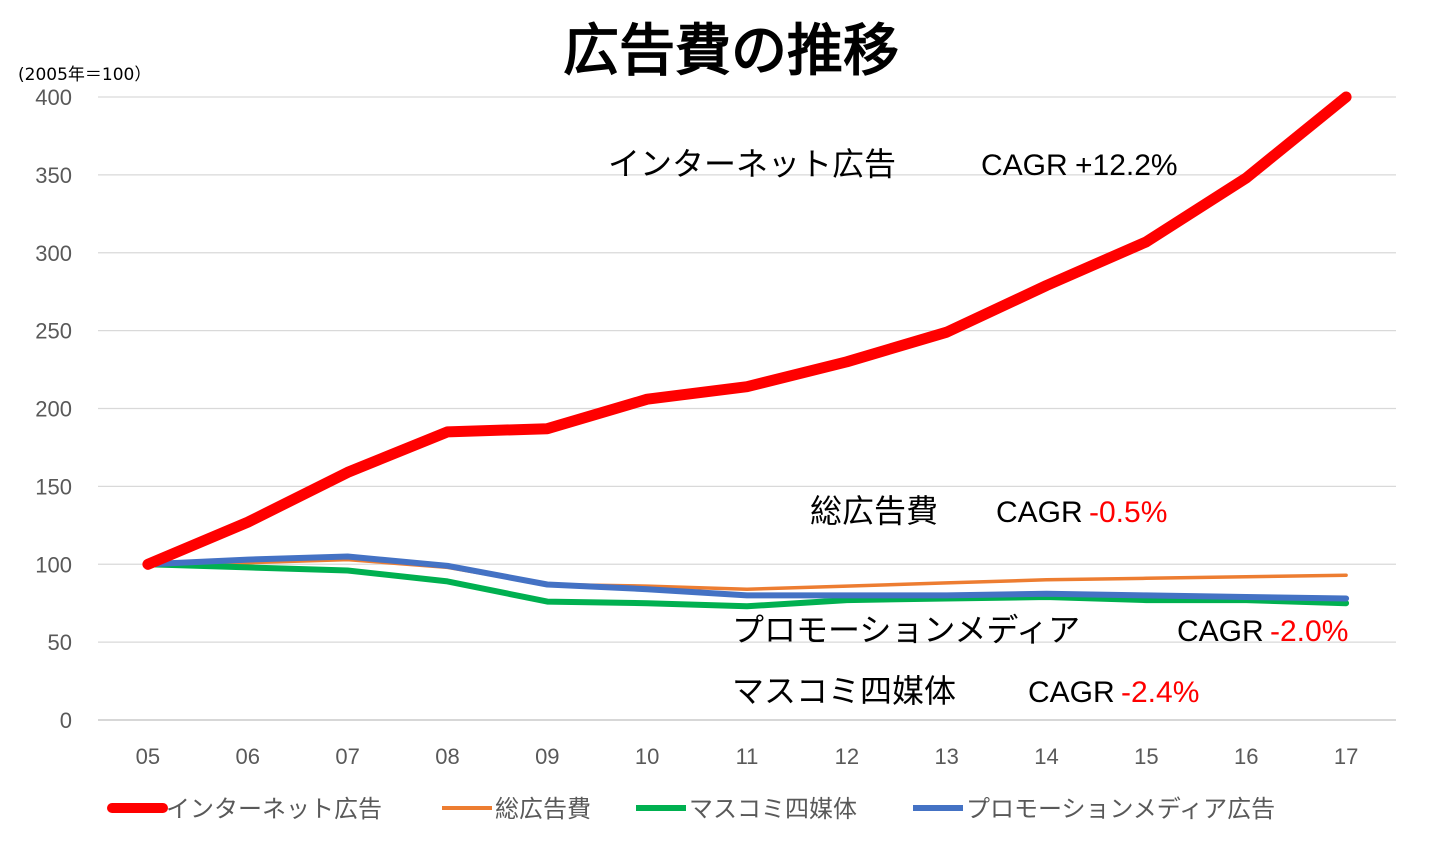 This screenshot has width=1429, height=842. Describe the element at coordinates (53, 97) in the screenshot. I see `y-tick-label: 400` at that location.